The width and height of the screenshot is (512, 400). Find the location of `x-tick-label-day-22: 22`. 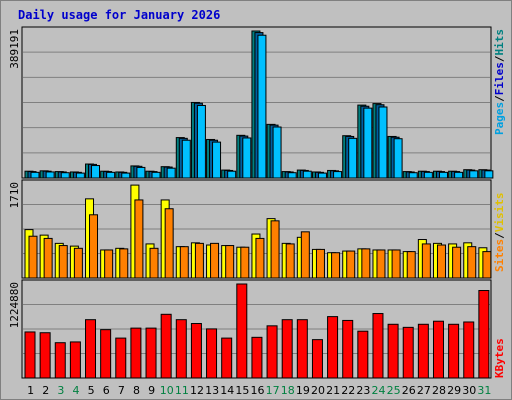

x-tick-label-day-22: 22 is located at coordinates (348, 390).